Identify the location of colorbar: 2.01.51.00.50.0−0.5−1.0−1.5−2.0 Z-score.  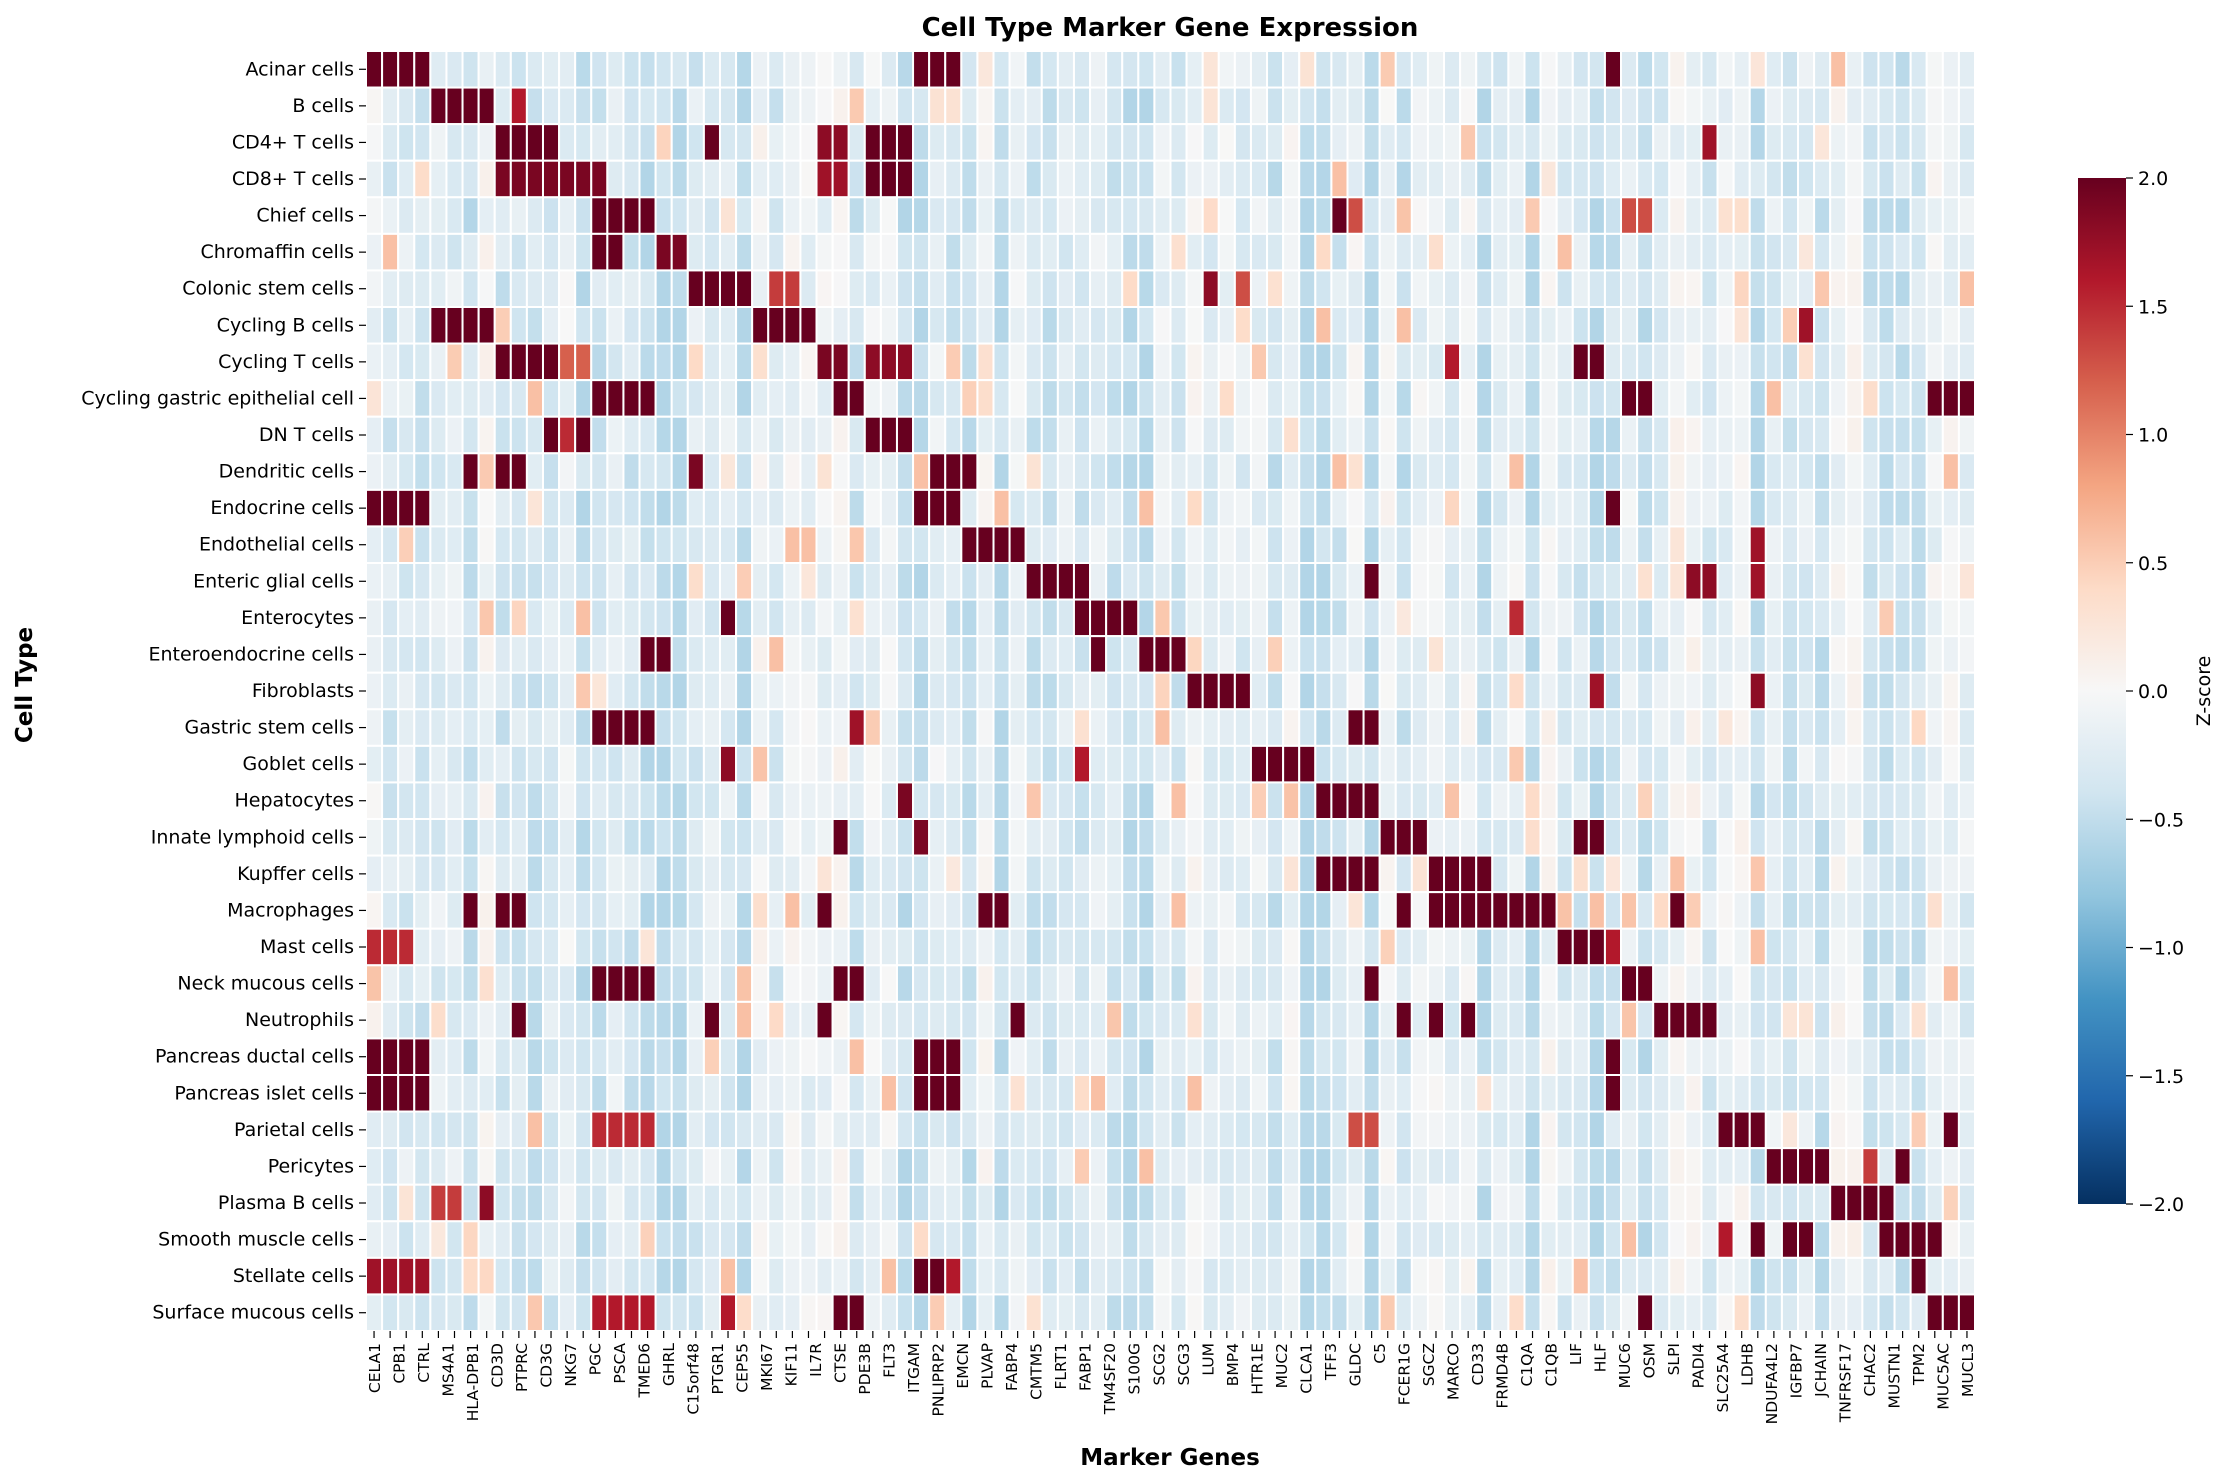
(2146, 692).